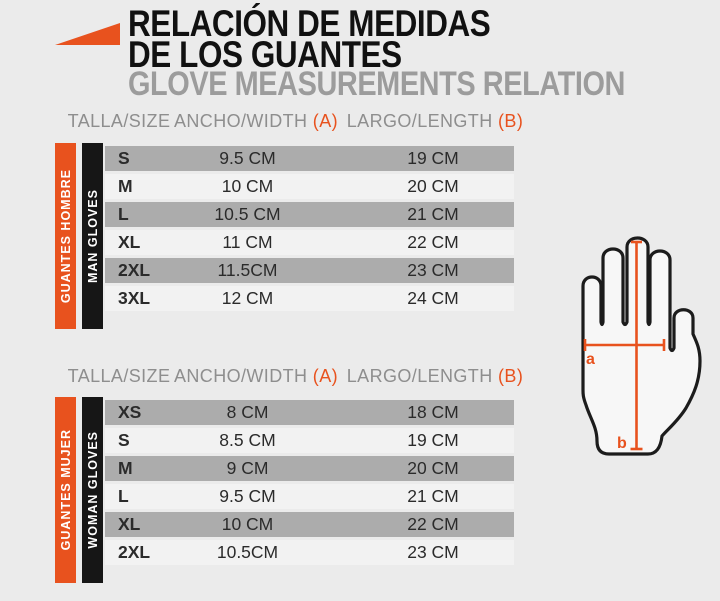  Describe the element at coordinates (92, 490) in the screenshot. I see `side-bar-woman-gloves: WOMAN GLOVES` at that location.